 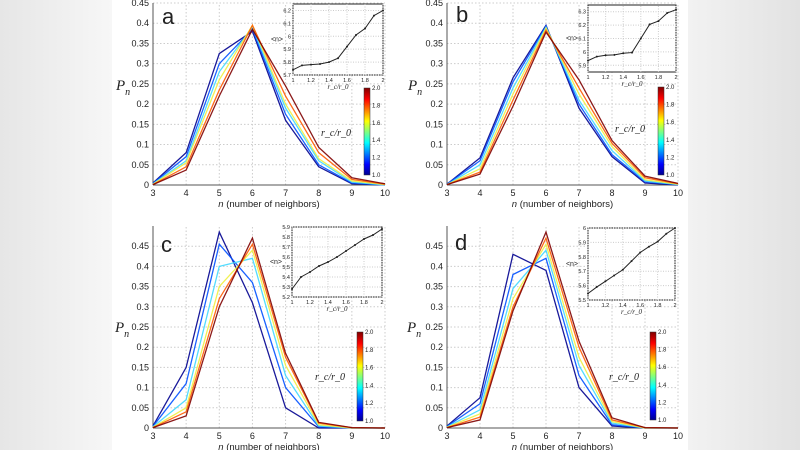 I want to click on inset-y-tick-label: 5.9, so click(x=582, y=66).